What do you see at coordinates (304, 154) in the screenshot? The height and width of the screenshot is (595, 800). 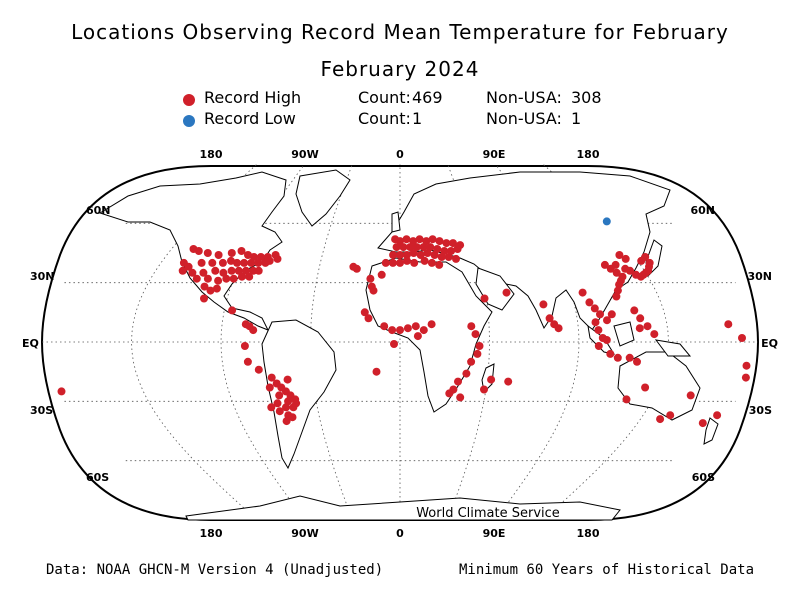 I see `top-lon-label: 90W` at bounding box center [304, 154].